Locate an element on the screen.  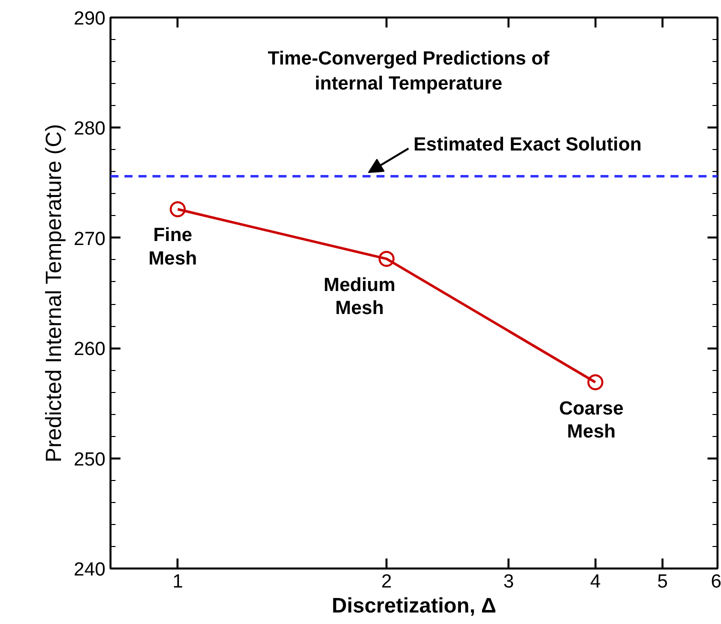
annotation: Fine Mesh is located at coordinates (173, 247).